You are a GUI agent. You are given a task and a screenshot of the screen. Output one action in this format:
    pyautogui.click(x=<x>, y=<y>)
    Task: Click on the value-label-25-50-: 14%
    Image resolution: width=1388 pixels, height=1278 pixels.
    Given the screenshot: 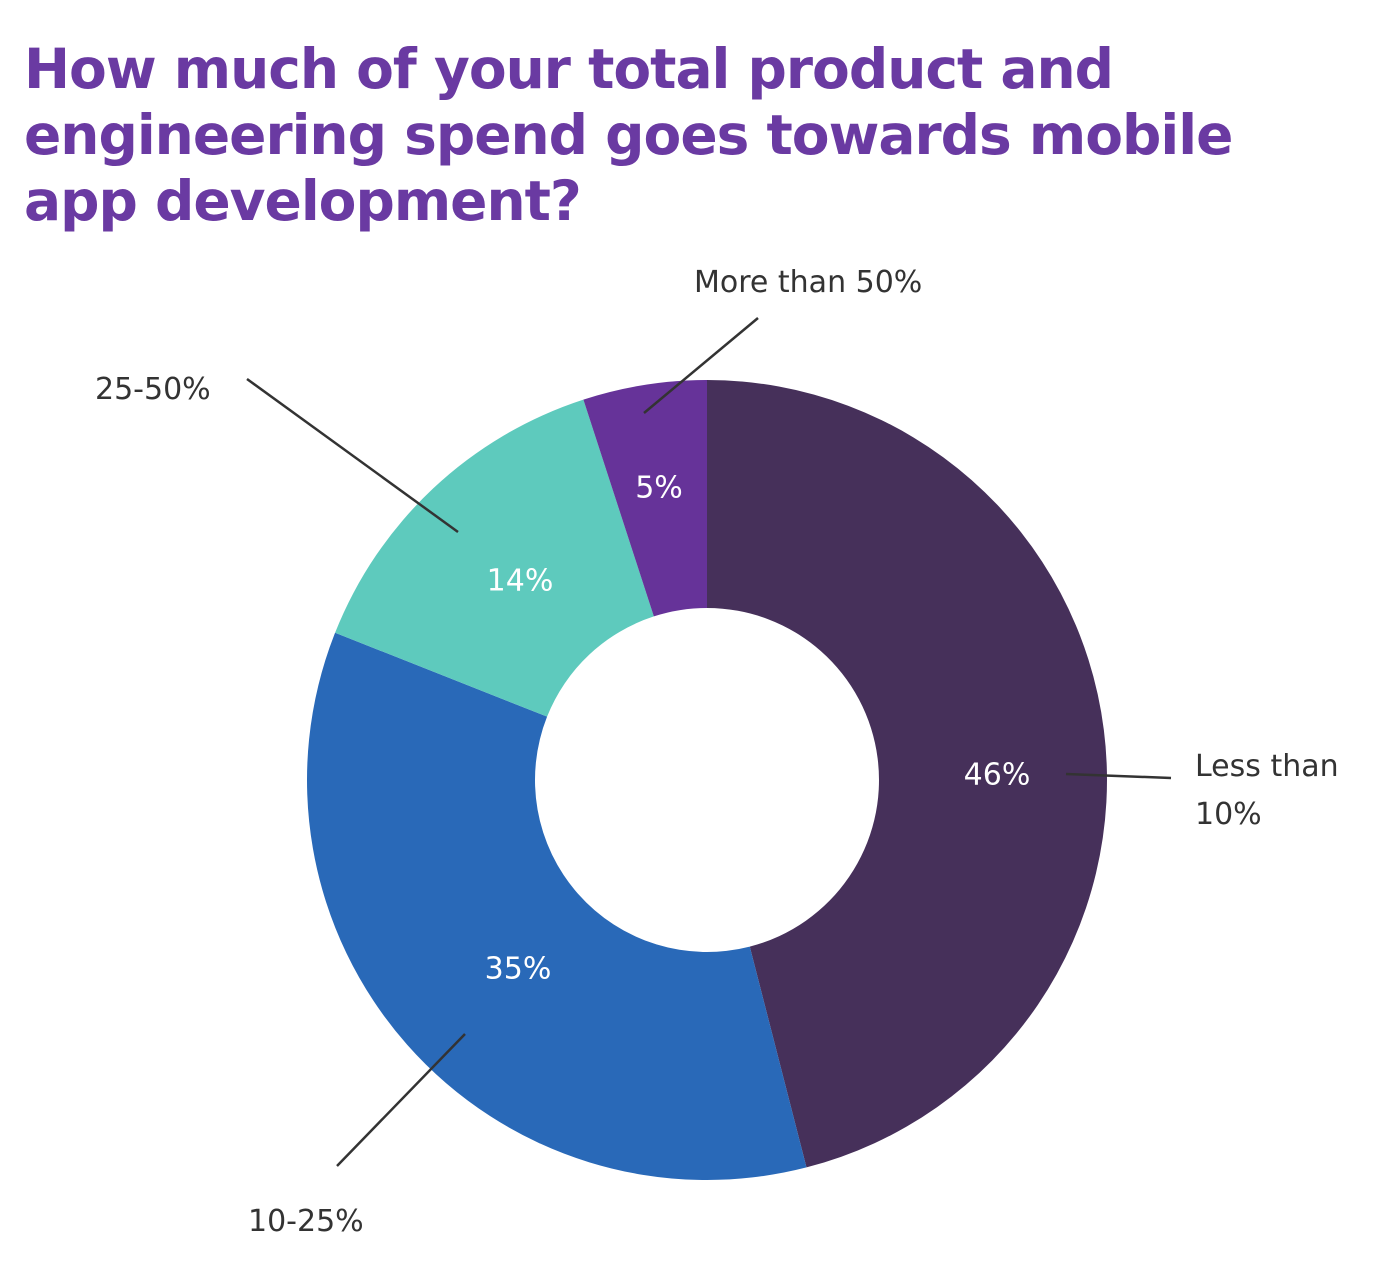 What is the action you would take?
    pyautogui.click(x=520, y=581)
    